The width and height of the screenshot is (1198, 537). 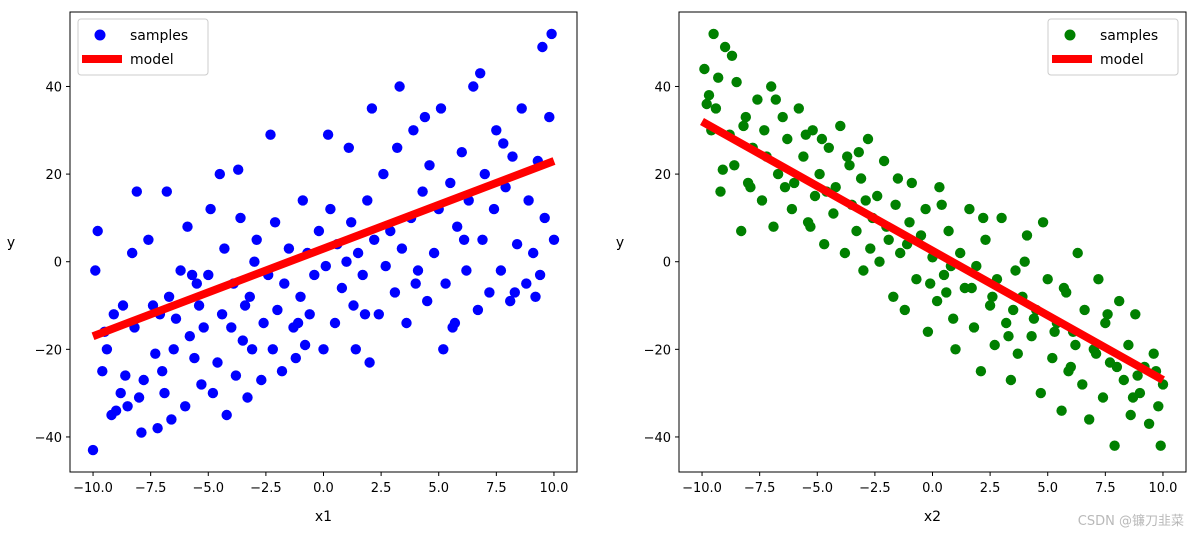 What do you see at coordinates (1047, 488) in the screenshot?
I see `x-tick-label: 5.0` at bounding box center [1047, 488].